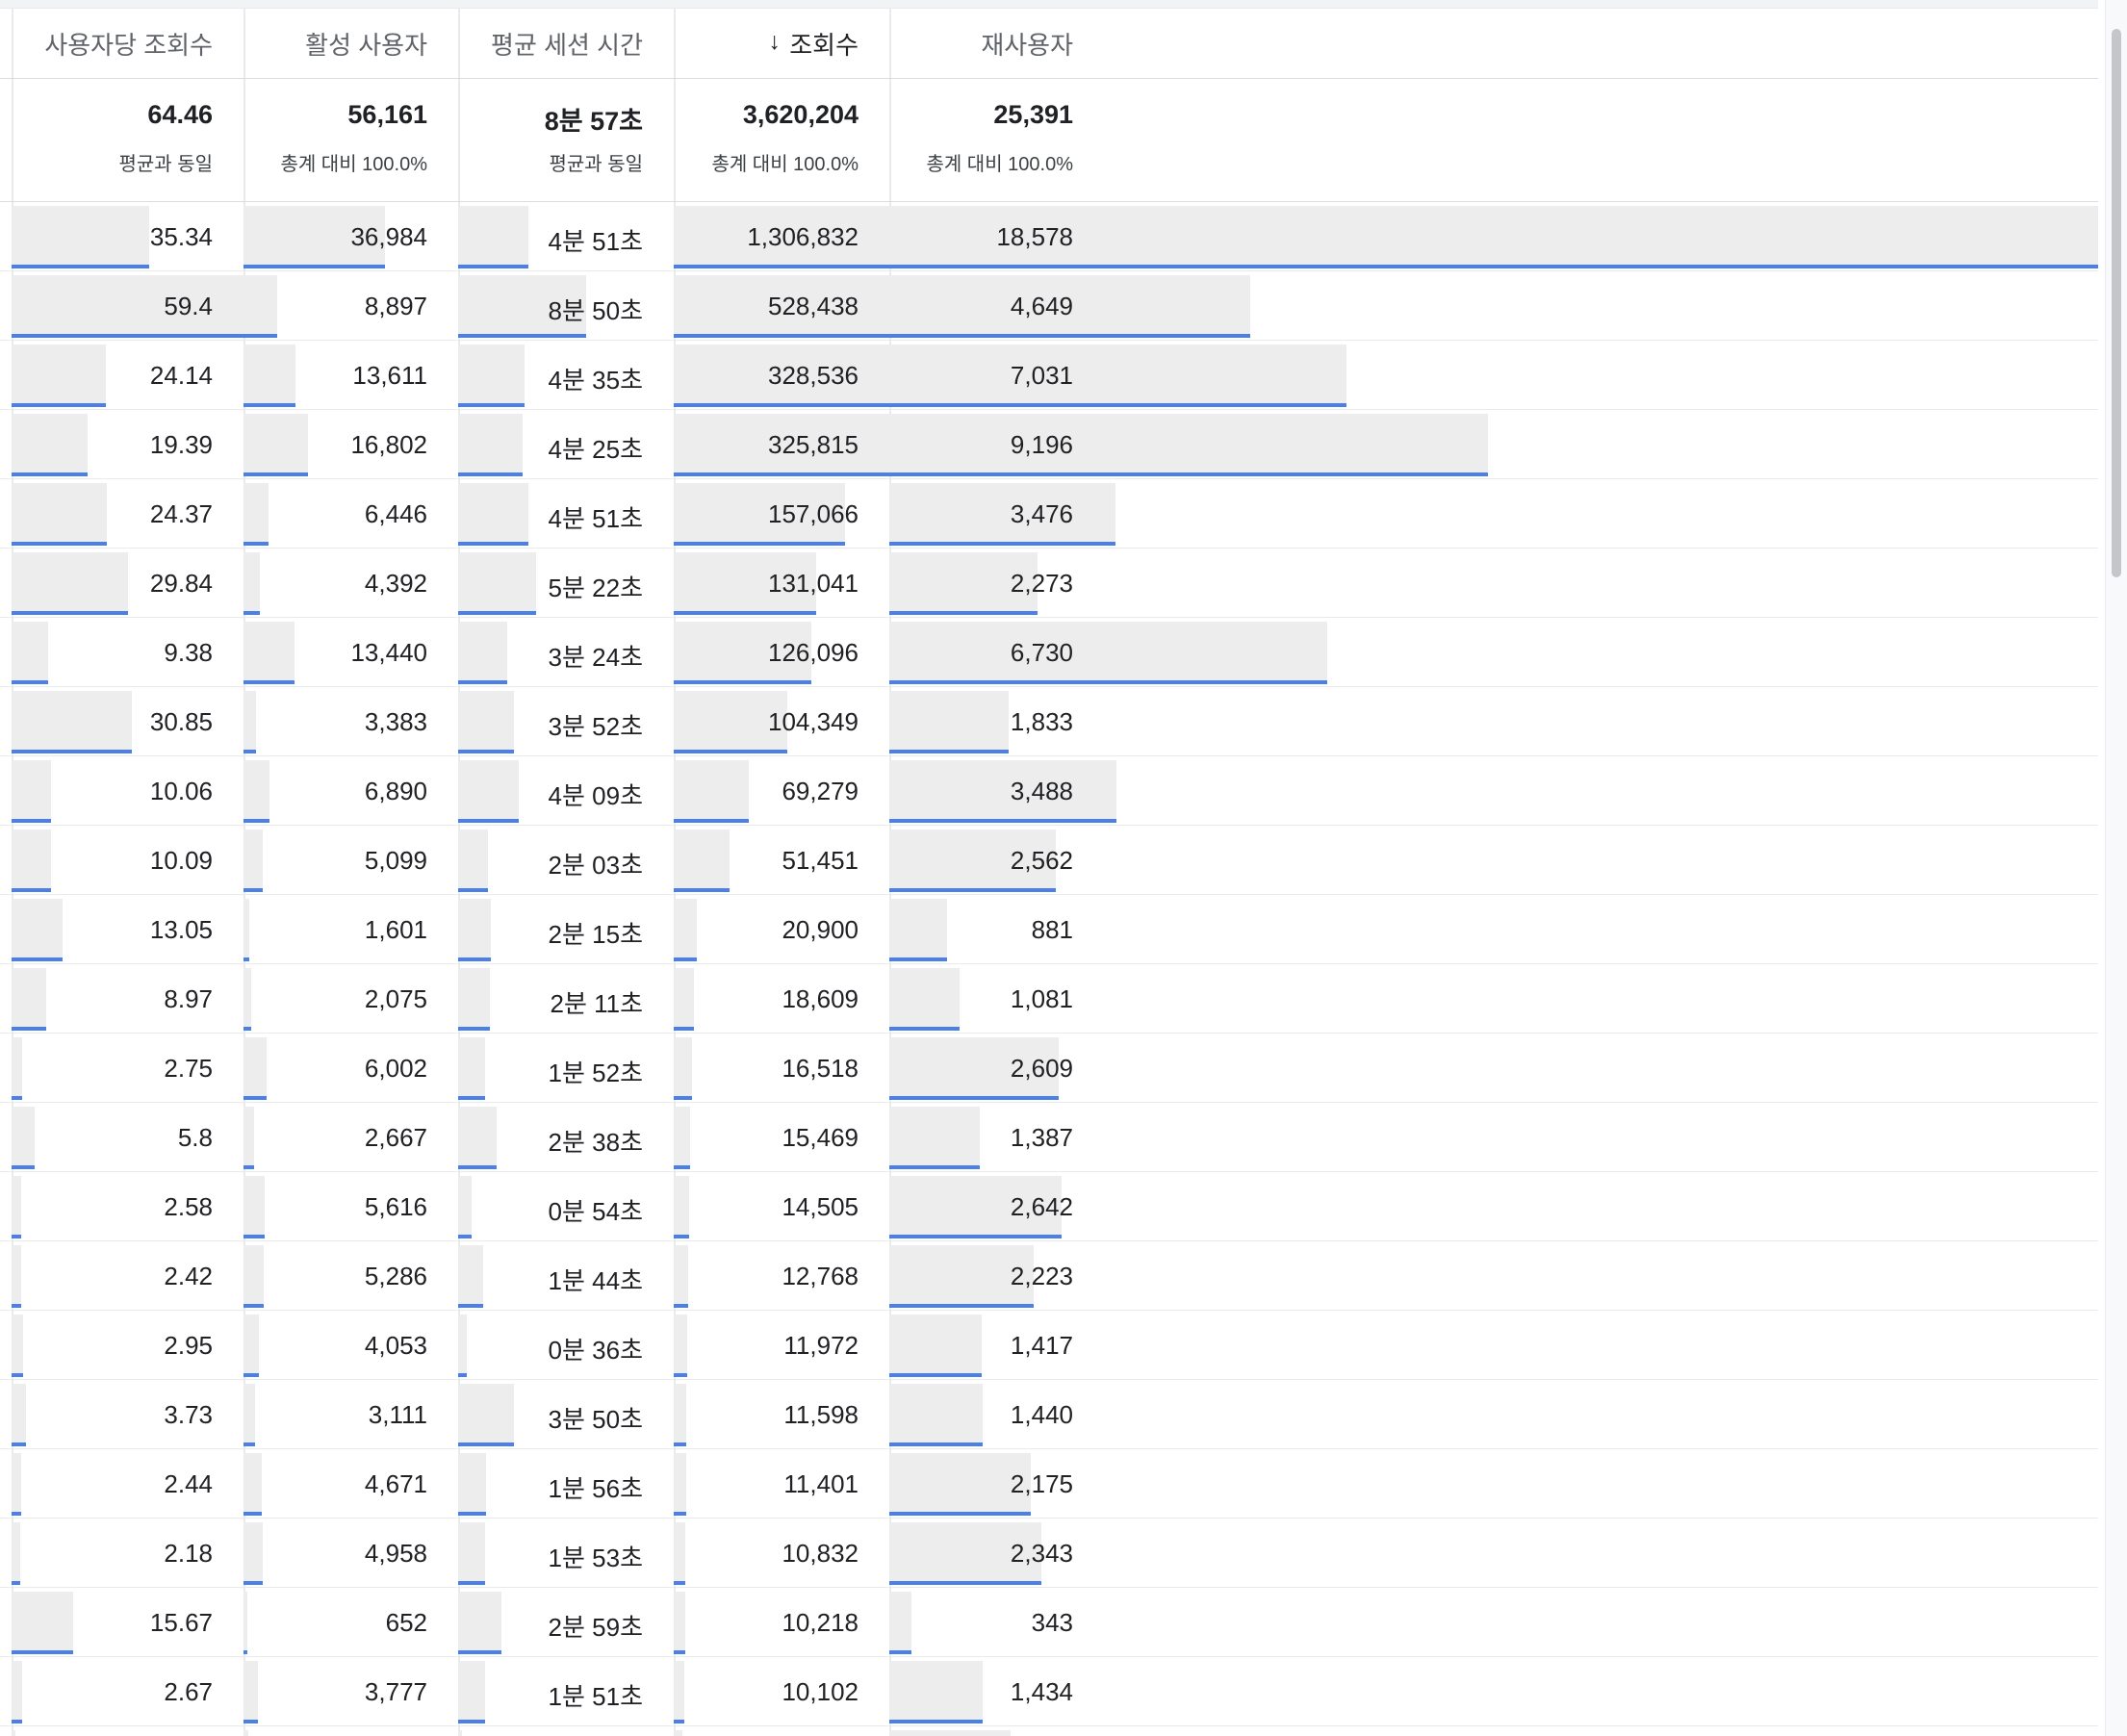  What do you see at coordinates (1049, 1731) in the screenshot?
I see `table-row` at bounding box center [1049, 1731].